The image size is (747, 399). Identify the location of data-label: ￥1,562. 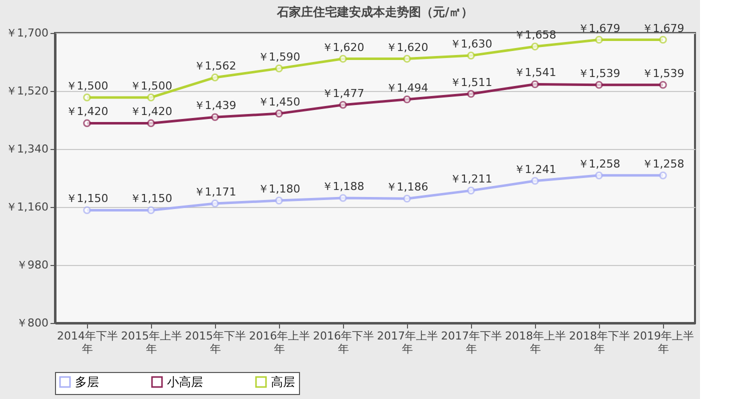
(215, 65).